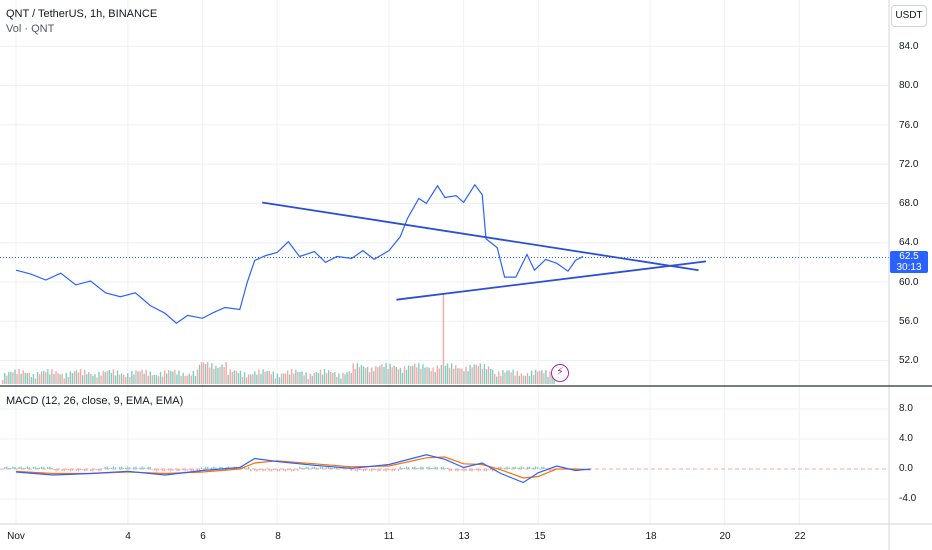 The height and width of the screenshot is (550, 932). What do you see at coordinates (551, 280) in the screenshot?
I see `trendline` at bounding box center [551, 280].